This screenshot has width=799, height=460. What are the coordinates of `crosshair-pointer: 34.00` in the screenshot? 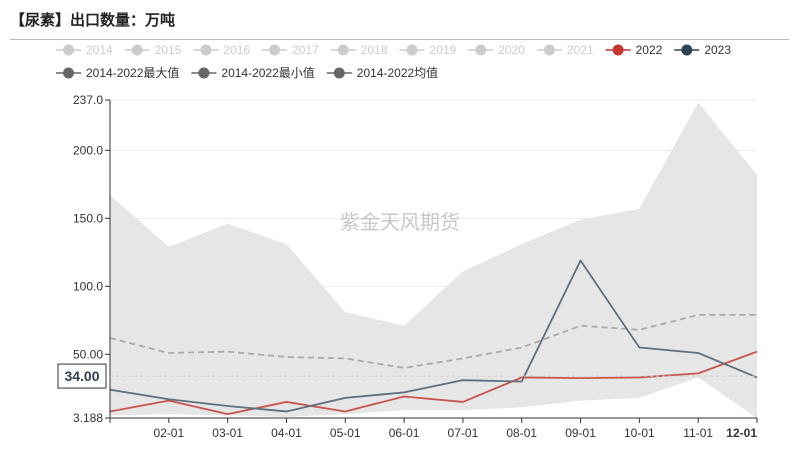 It's located at (407, 376).